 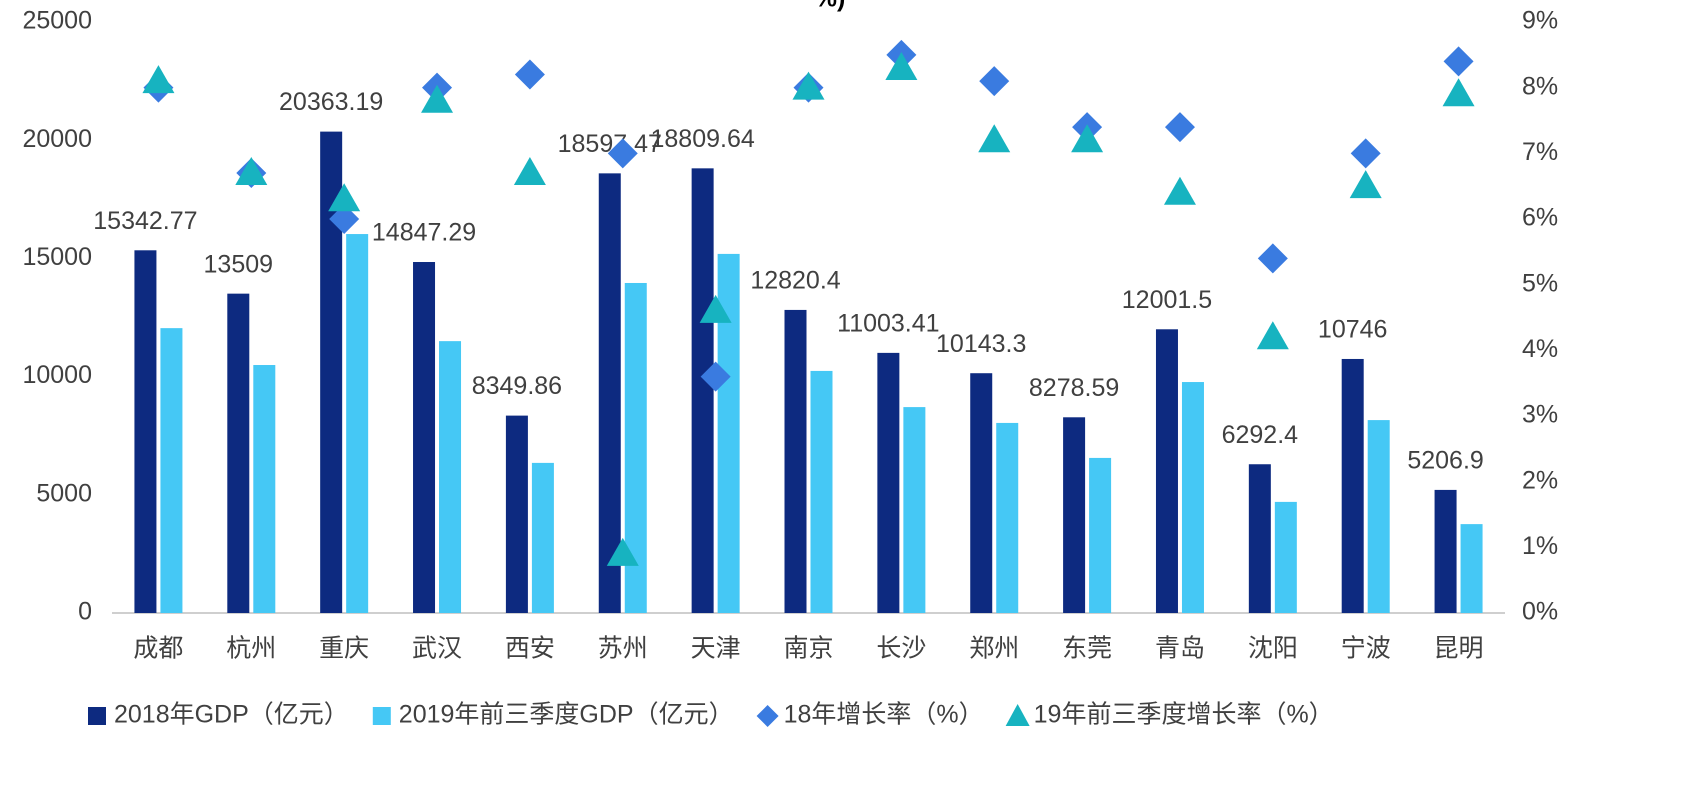 What do you see at coordinates (437, 649) in the screenshot?
I see `x-tick-label: 武汉` at bounding box center [437, 649].